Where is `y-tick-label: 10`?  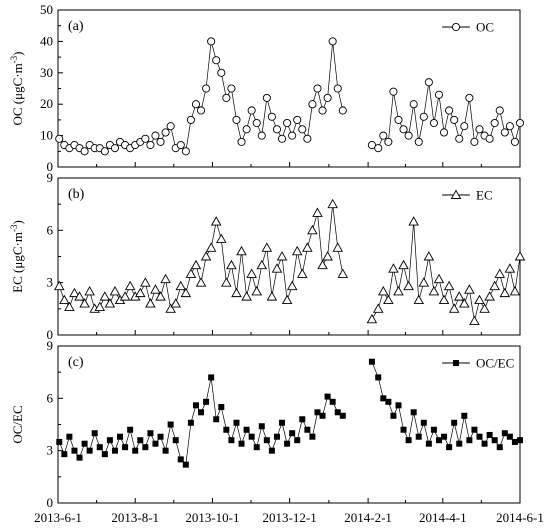
y-tick-label: 10 is located at coordinates (46, 135).